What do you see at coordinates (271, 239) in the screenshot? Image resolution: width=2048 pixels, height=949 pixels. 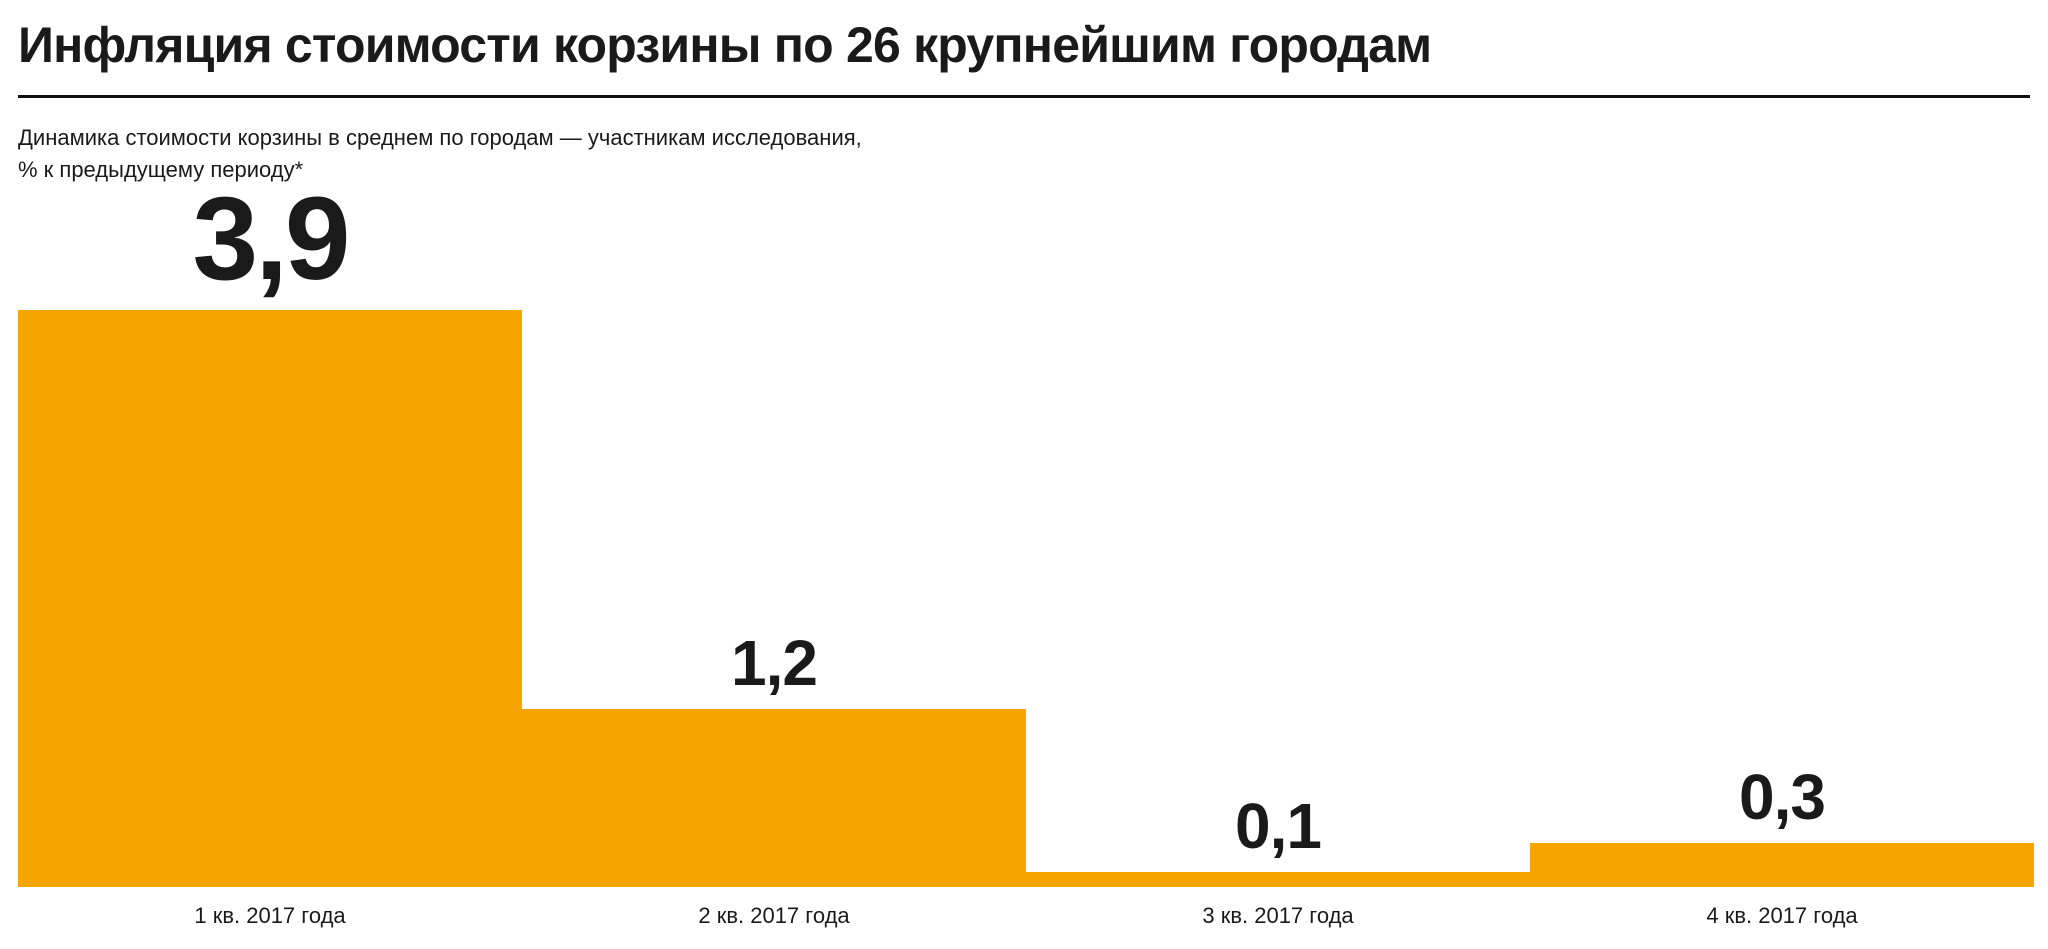 I see `bar-value-label: 3,9` at bounding box center [271, 239].